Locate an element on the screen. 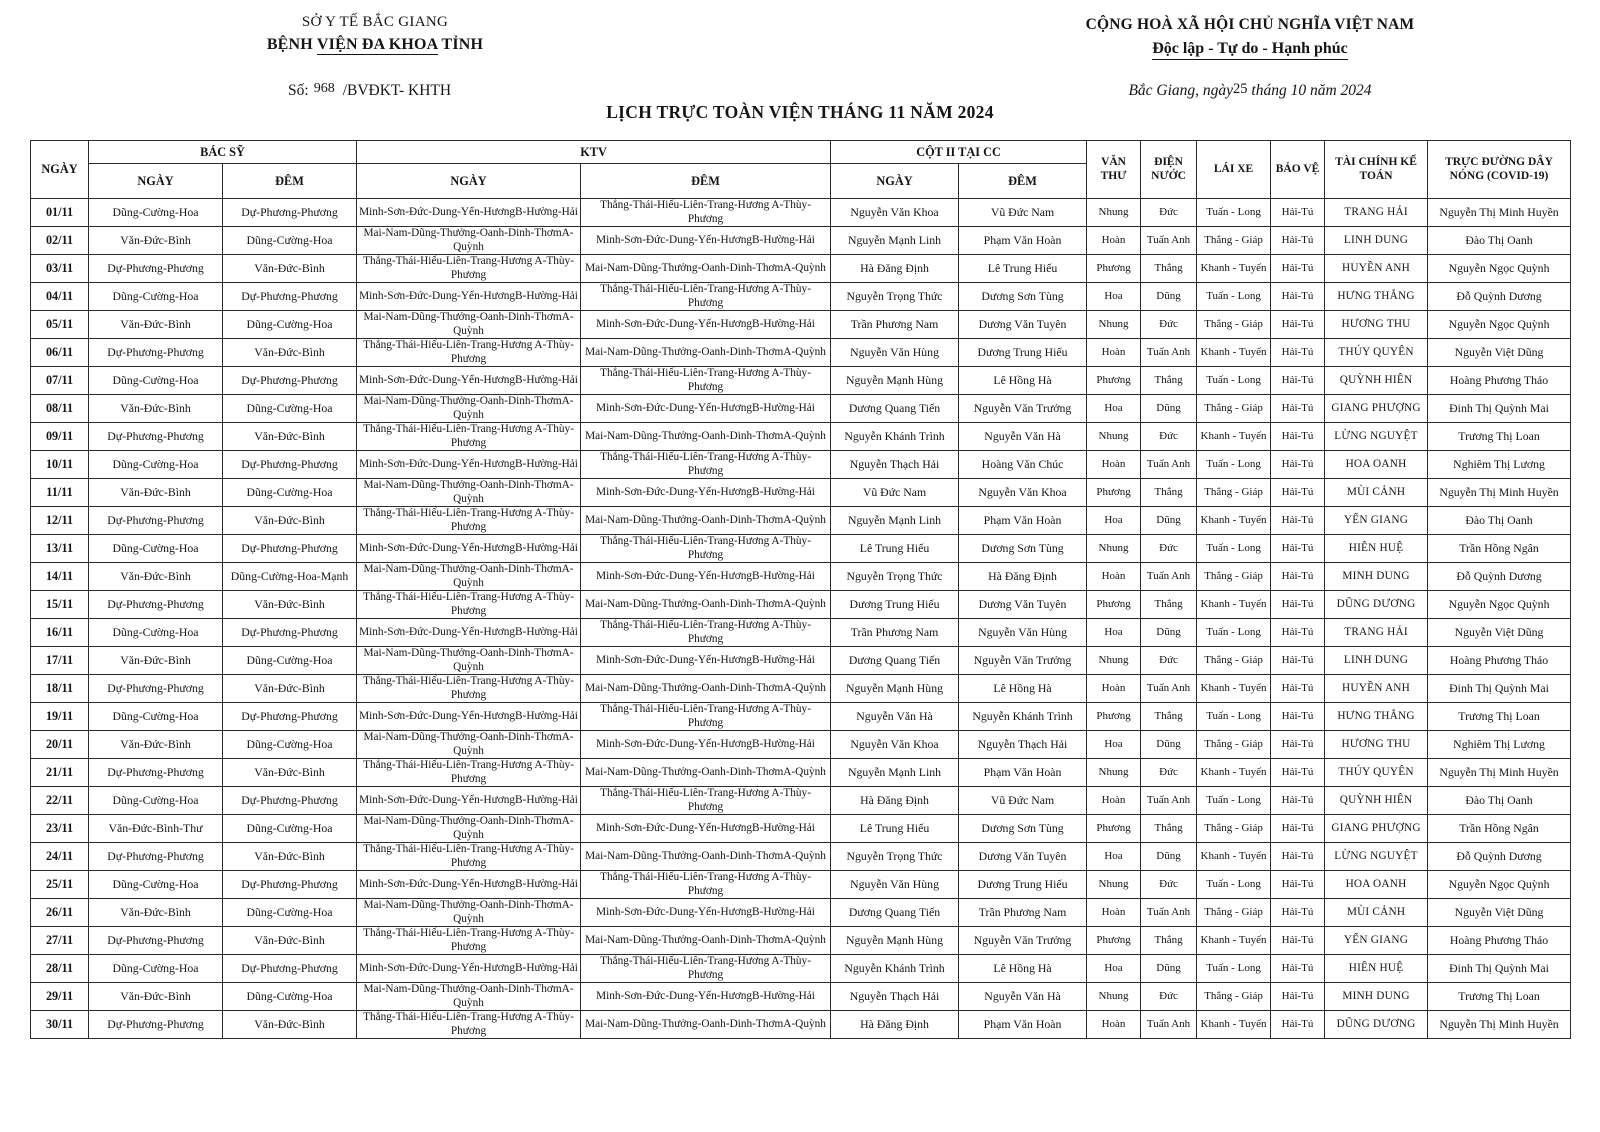 The image size is (1600, 1132). cell-cot2-night: Dương Văn Tuyên is located at coordinates (1023, 604).